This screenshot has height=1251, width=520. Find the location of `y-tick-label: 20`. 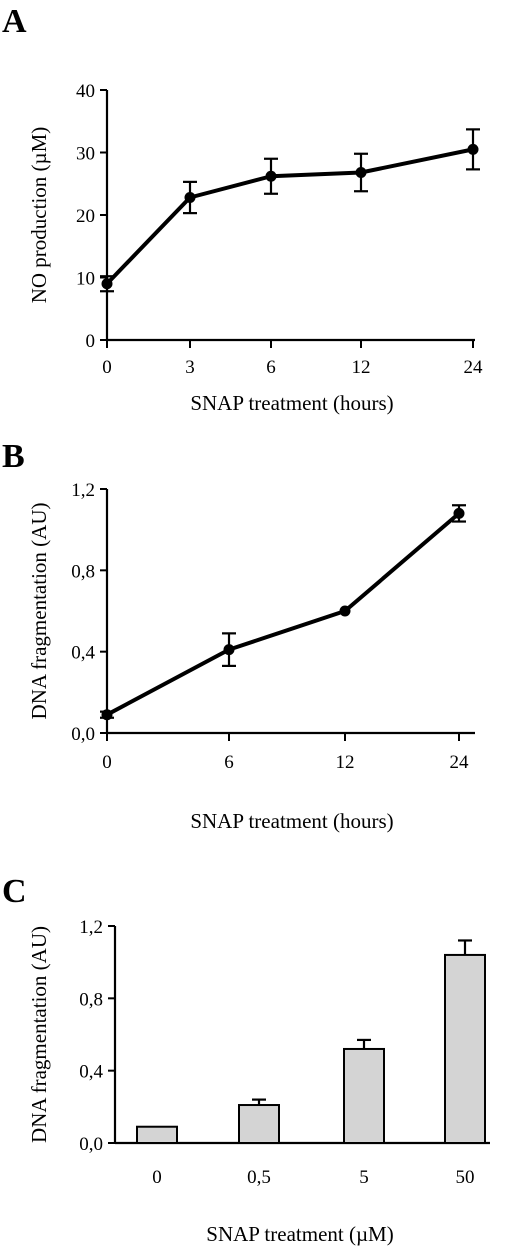

y-tick-label: 20 is located at coordinates (85, 216).